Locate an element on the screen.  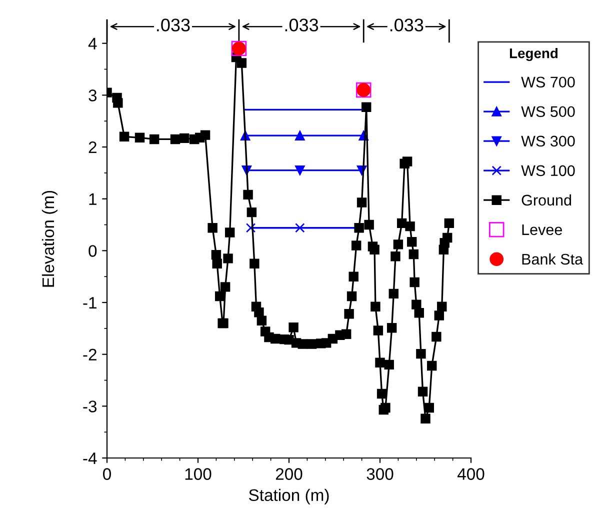
y-tick-label: -1 is located at coordinates (89, 303).